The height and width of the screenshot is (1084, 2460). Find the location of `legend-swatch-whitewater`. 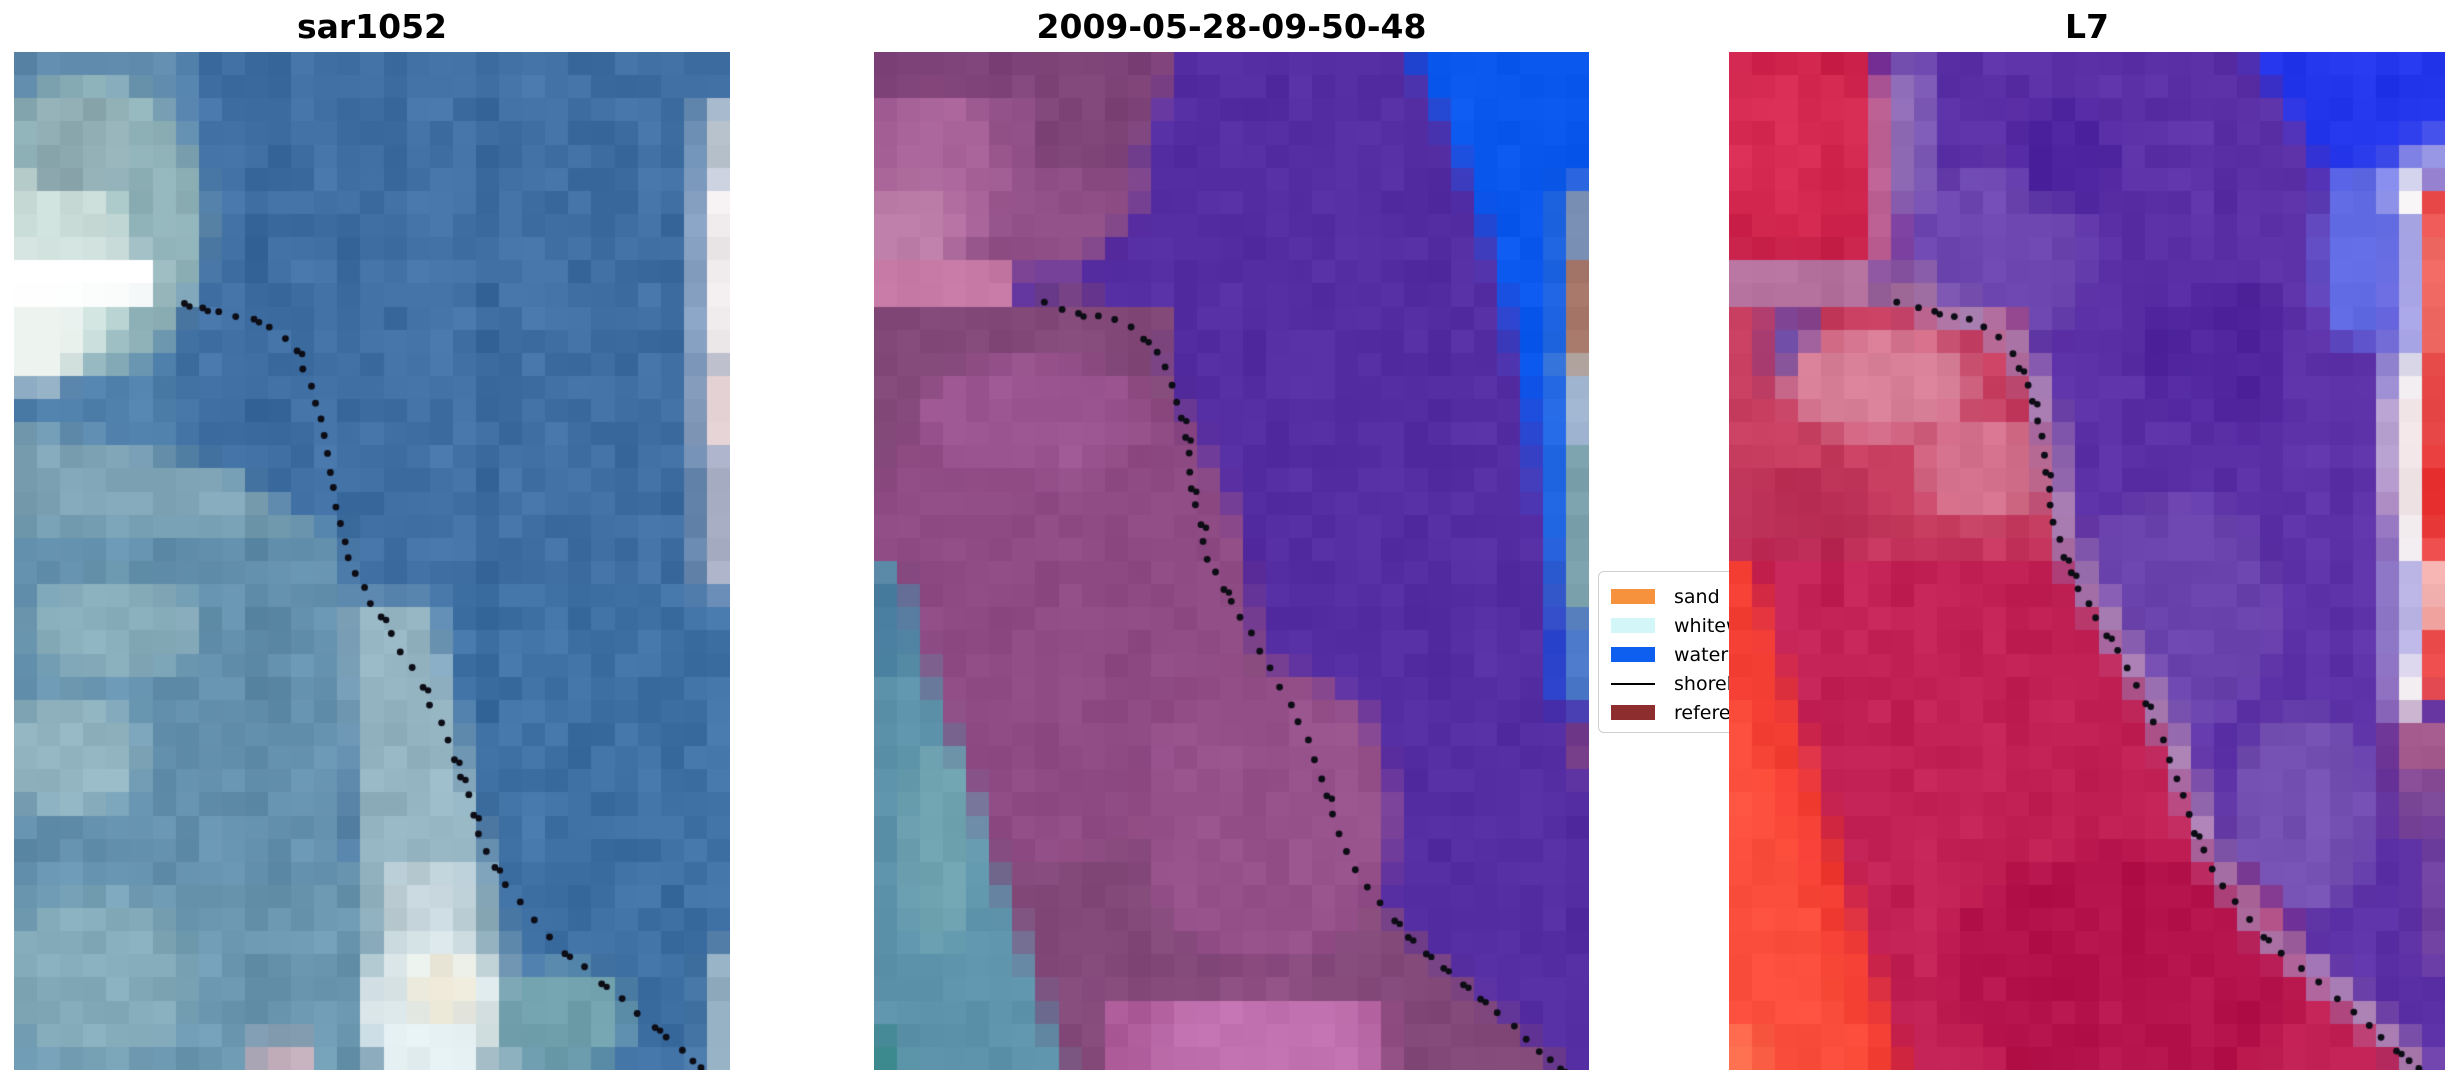

legend-swatch-whitewater is located at coordinates (1633, 625).